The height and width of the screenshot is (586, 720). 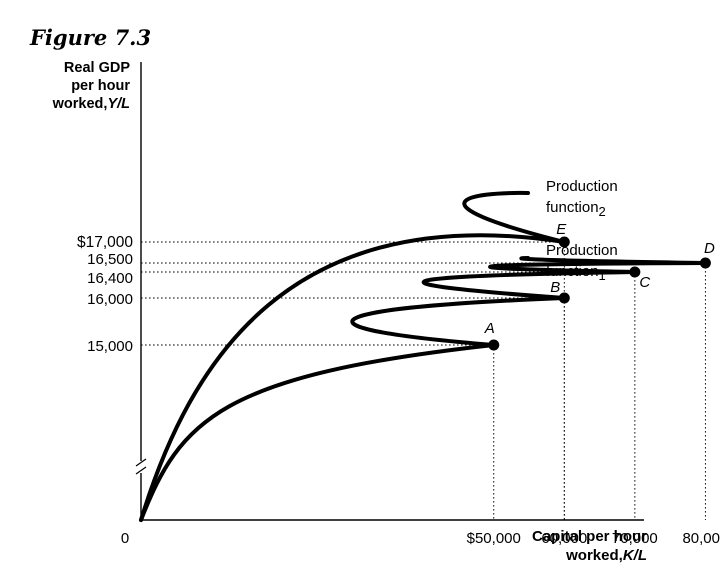 I want to click on axis-break, so click(x=141, y=466).